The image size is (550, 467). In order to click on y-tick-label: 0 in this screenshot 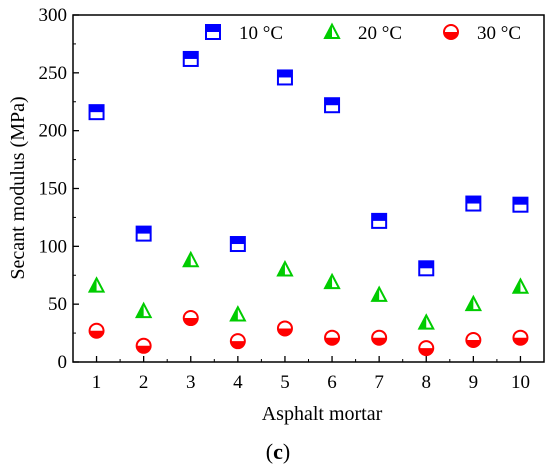, I will do `click(63, 362)`.